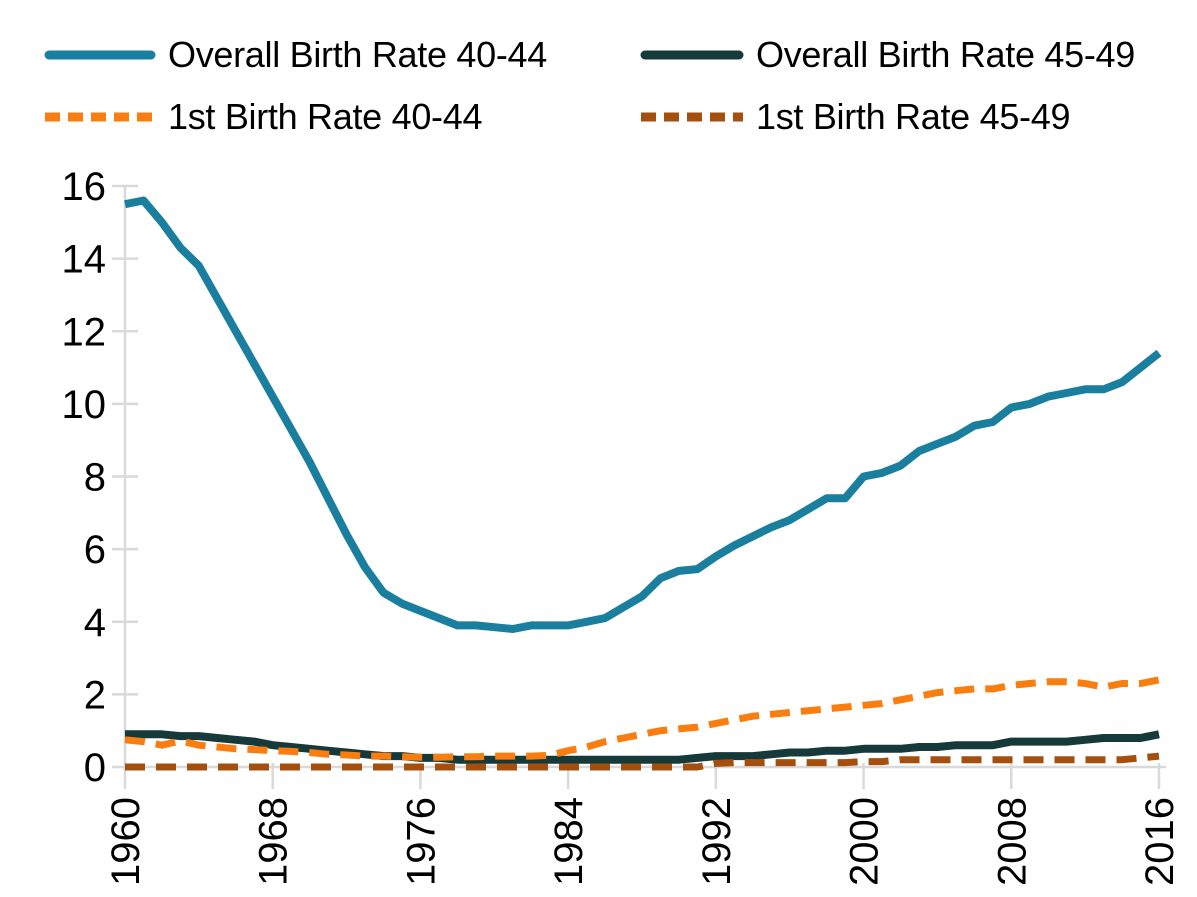 The image size is (1197, 897). Describe the element at coordinates (84, 405) in the screenshot. I see `y-tick-label: 10` at that location.